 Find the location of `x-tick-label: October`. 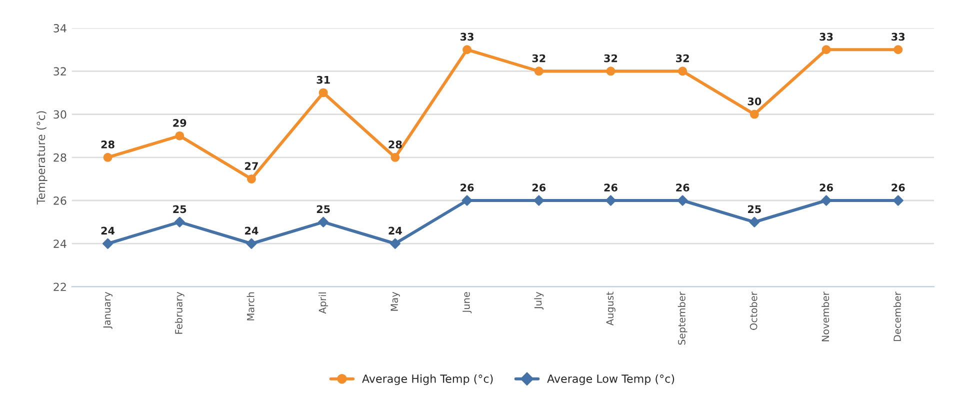

x-tick-label: October is located at coordinates (754, 311).